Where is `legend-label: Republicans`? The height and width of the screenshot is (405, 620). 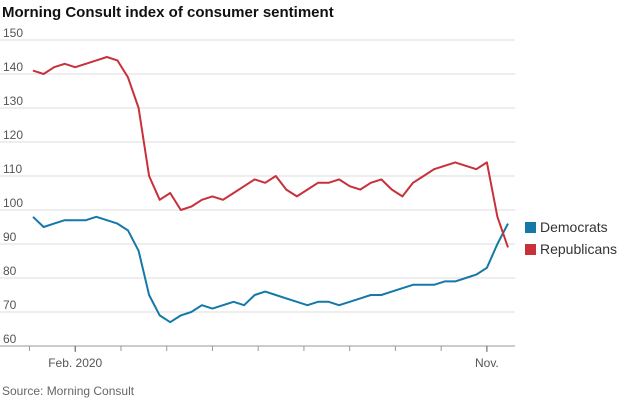 legend-label: Republicans is located at coordinates (578, 249).